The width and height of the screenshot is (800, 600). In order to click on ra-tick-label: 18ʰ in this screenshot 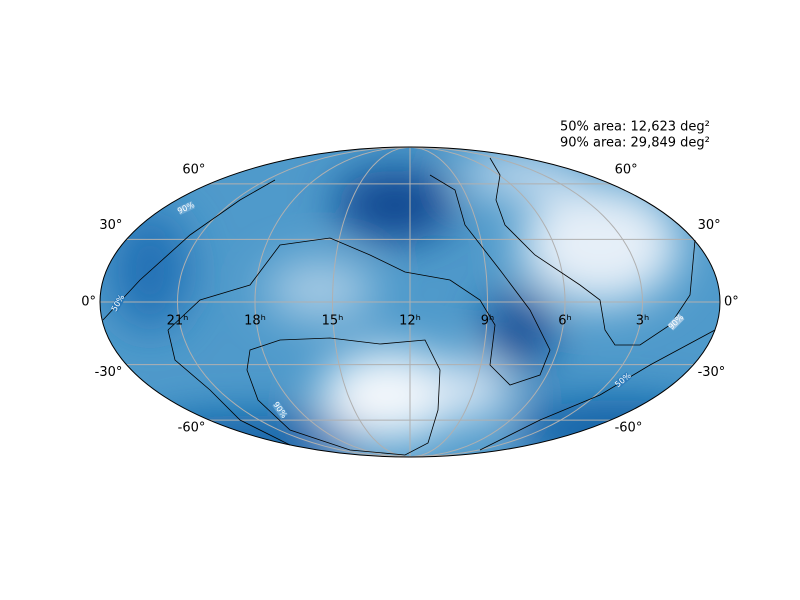, I will do `click(255, 321)`.